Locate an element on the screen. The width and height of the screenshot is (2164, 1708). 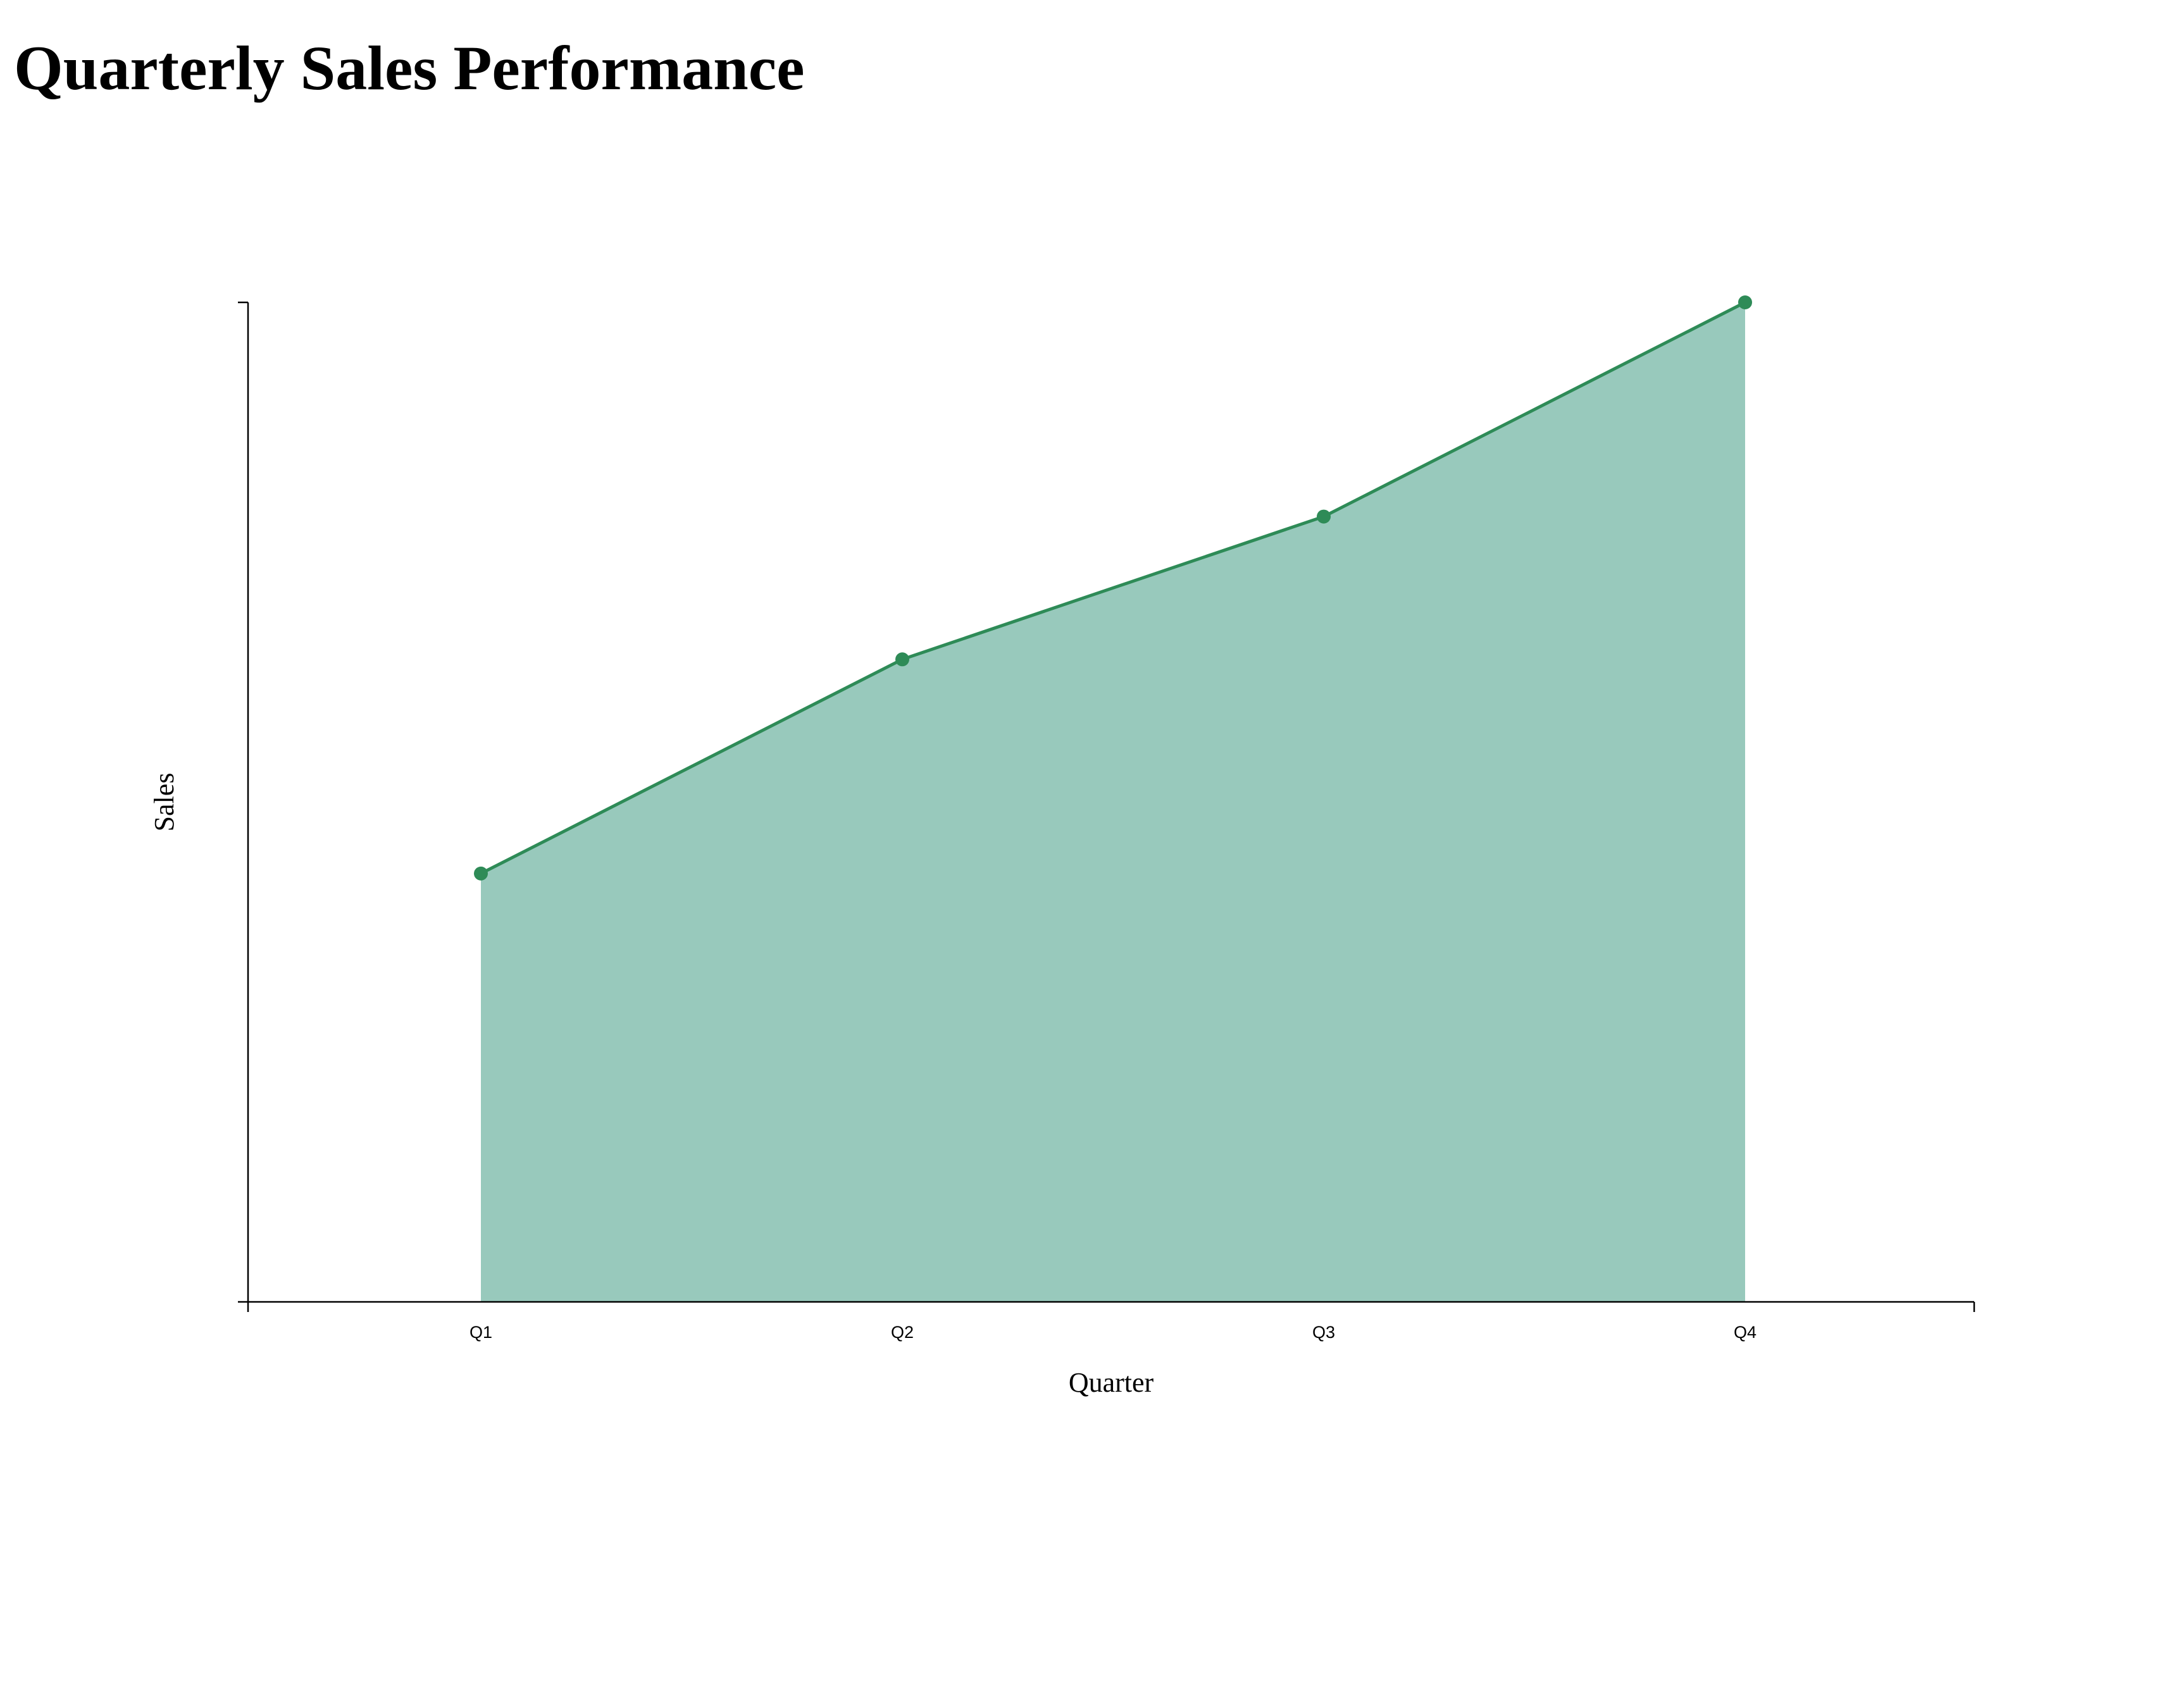
data-point-q2 is located at coordinates (902, 659).